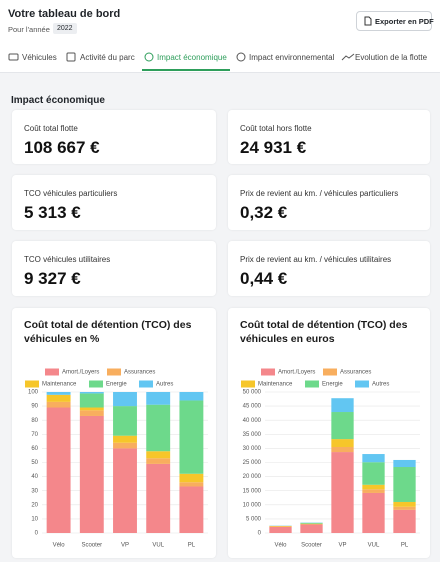 Image resolution: width=440 pixels, height=562 pixels. Describe the element at coordinates (59, 385) in the screenshot. I see `legend-label: Maintenance` at that location.